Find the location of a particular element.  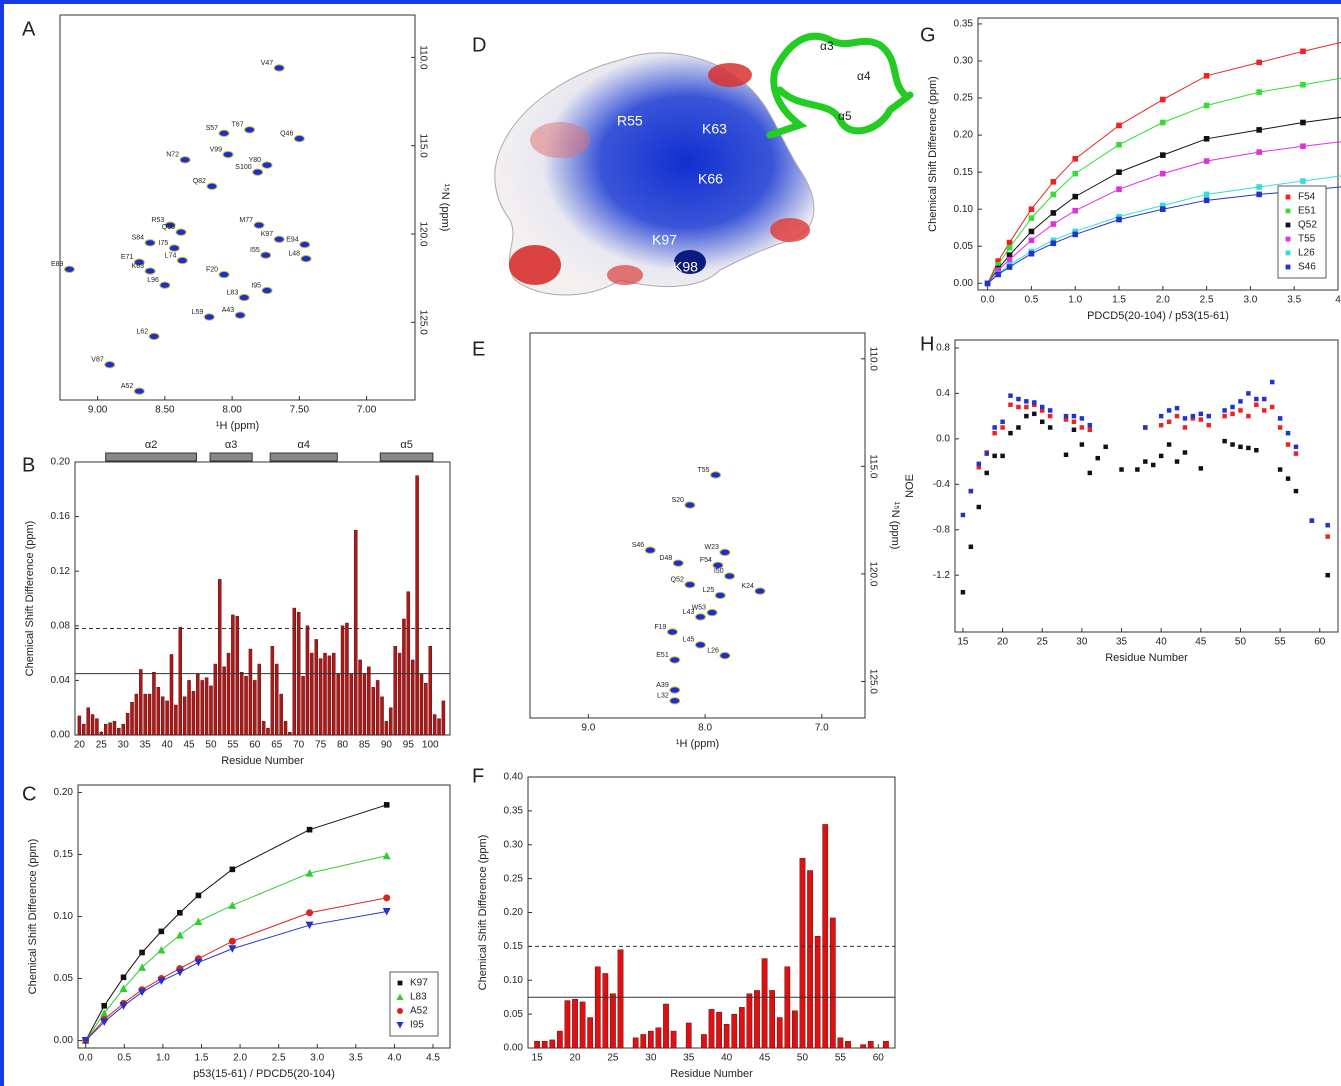

residue-label: K97 is located at coordinates (664, 240).